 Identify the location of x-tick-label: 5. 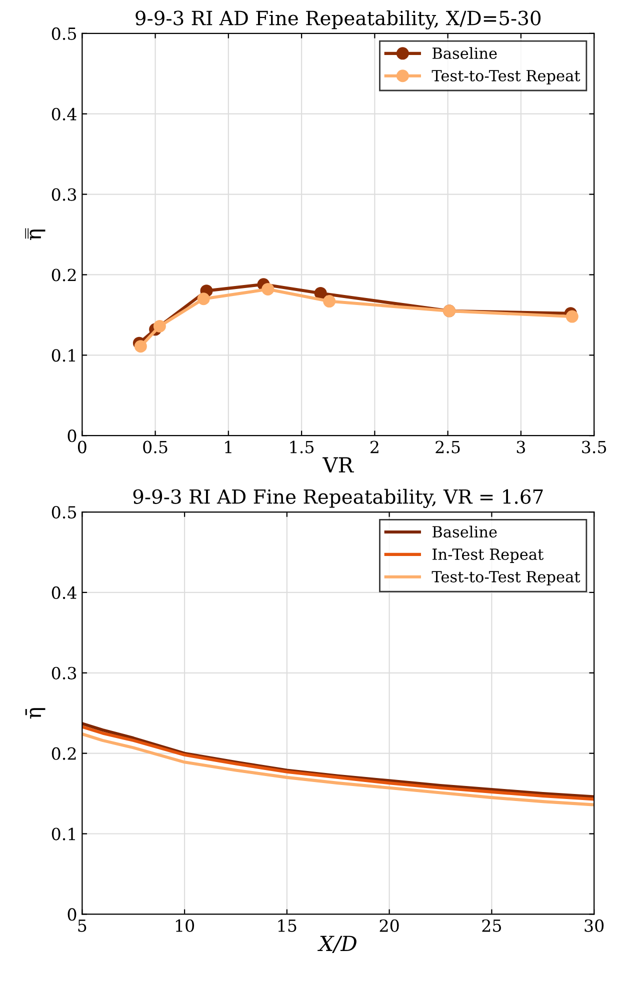
(82, 926).